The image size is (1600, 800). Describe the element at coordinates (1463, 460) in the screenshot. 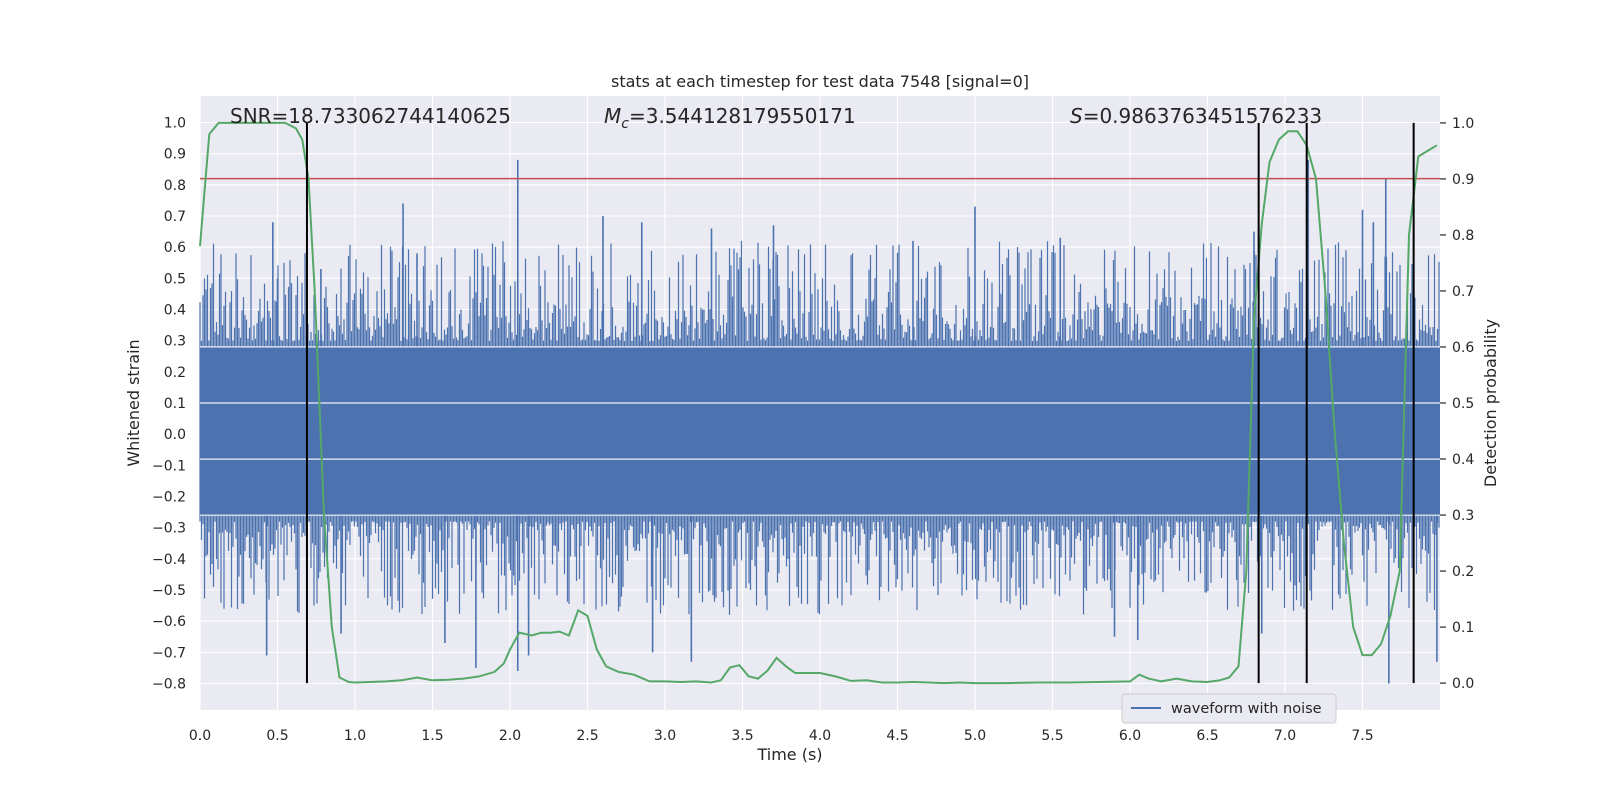

I see `y2-tick-label: 0.4` at that location.